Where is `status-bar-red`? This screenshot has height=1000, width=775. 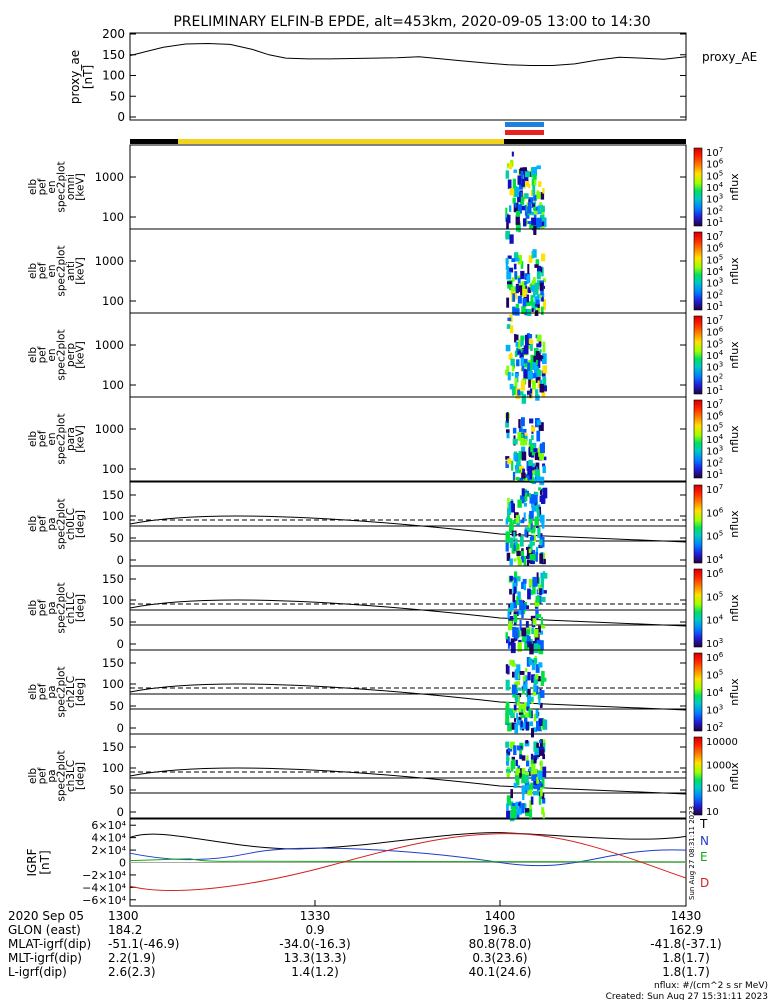
status-bar-red is located at coordinates (524, 132).